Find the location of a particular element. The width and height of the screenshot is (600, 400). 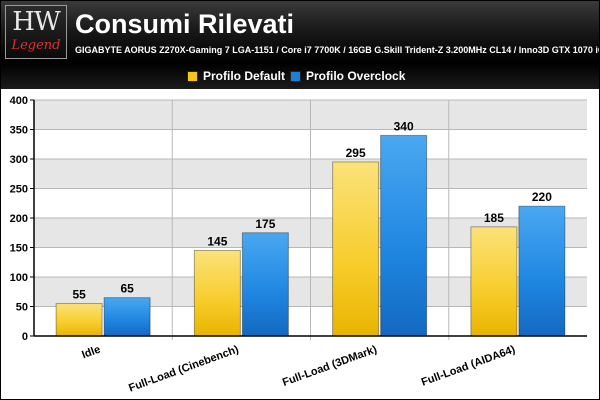

legend-swatch-overclock is located at coordinates (295, 76).